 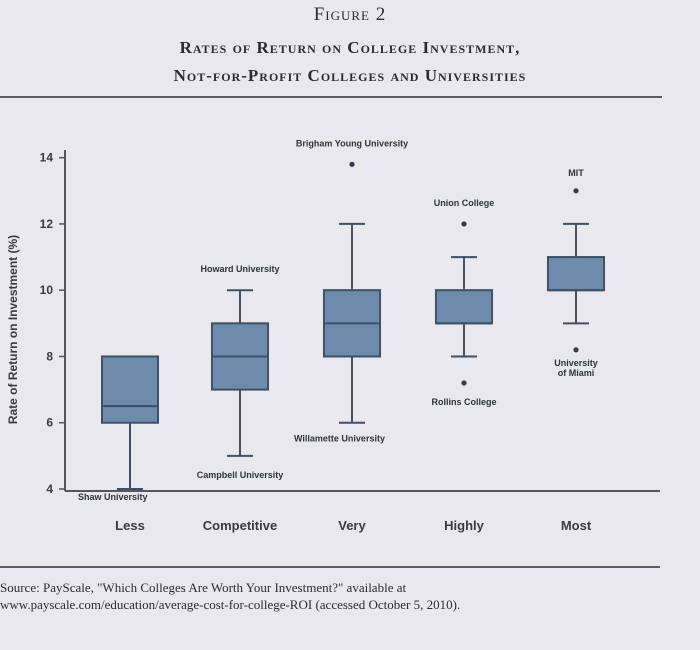 What do you see at coordinates (576, 363) in the screenshot?
I see `annotation-label-line: University` at bounding box center [576, 363].